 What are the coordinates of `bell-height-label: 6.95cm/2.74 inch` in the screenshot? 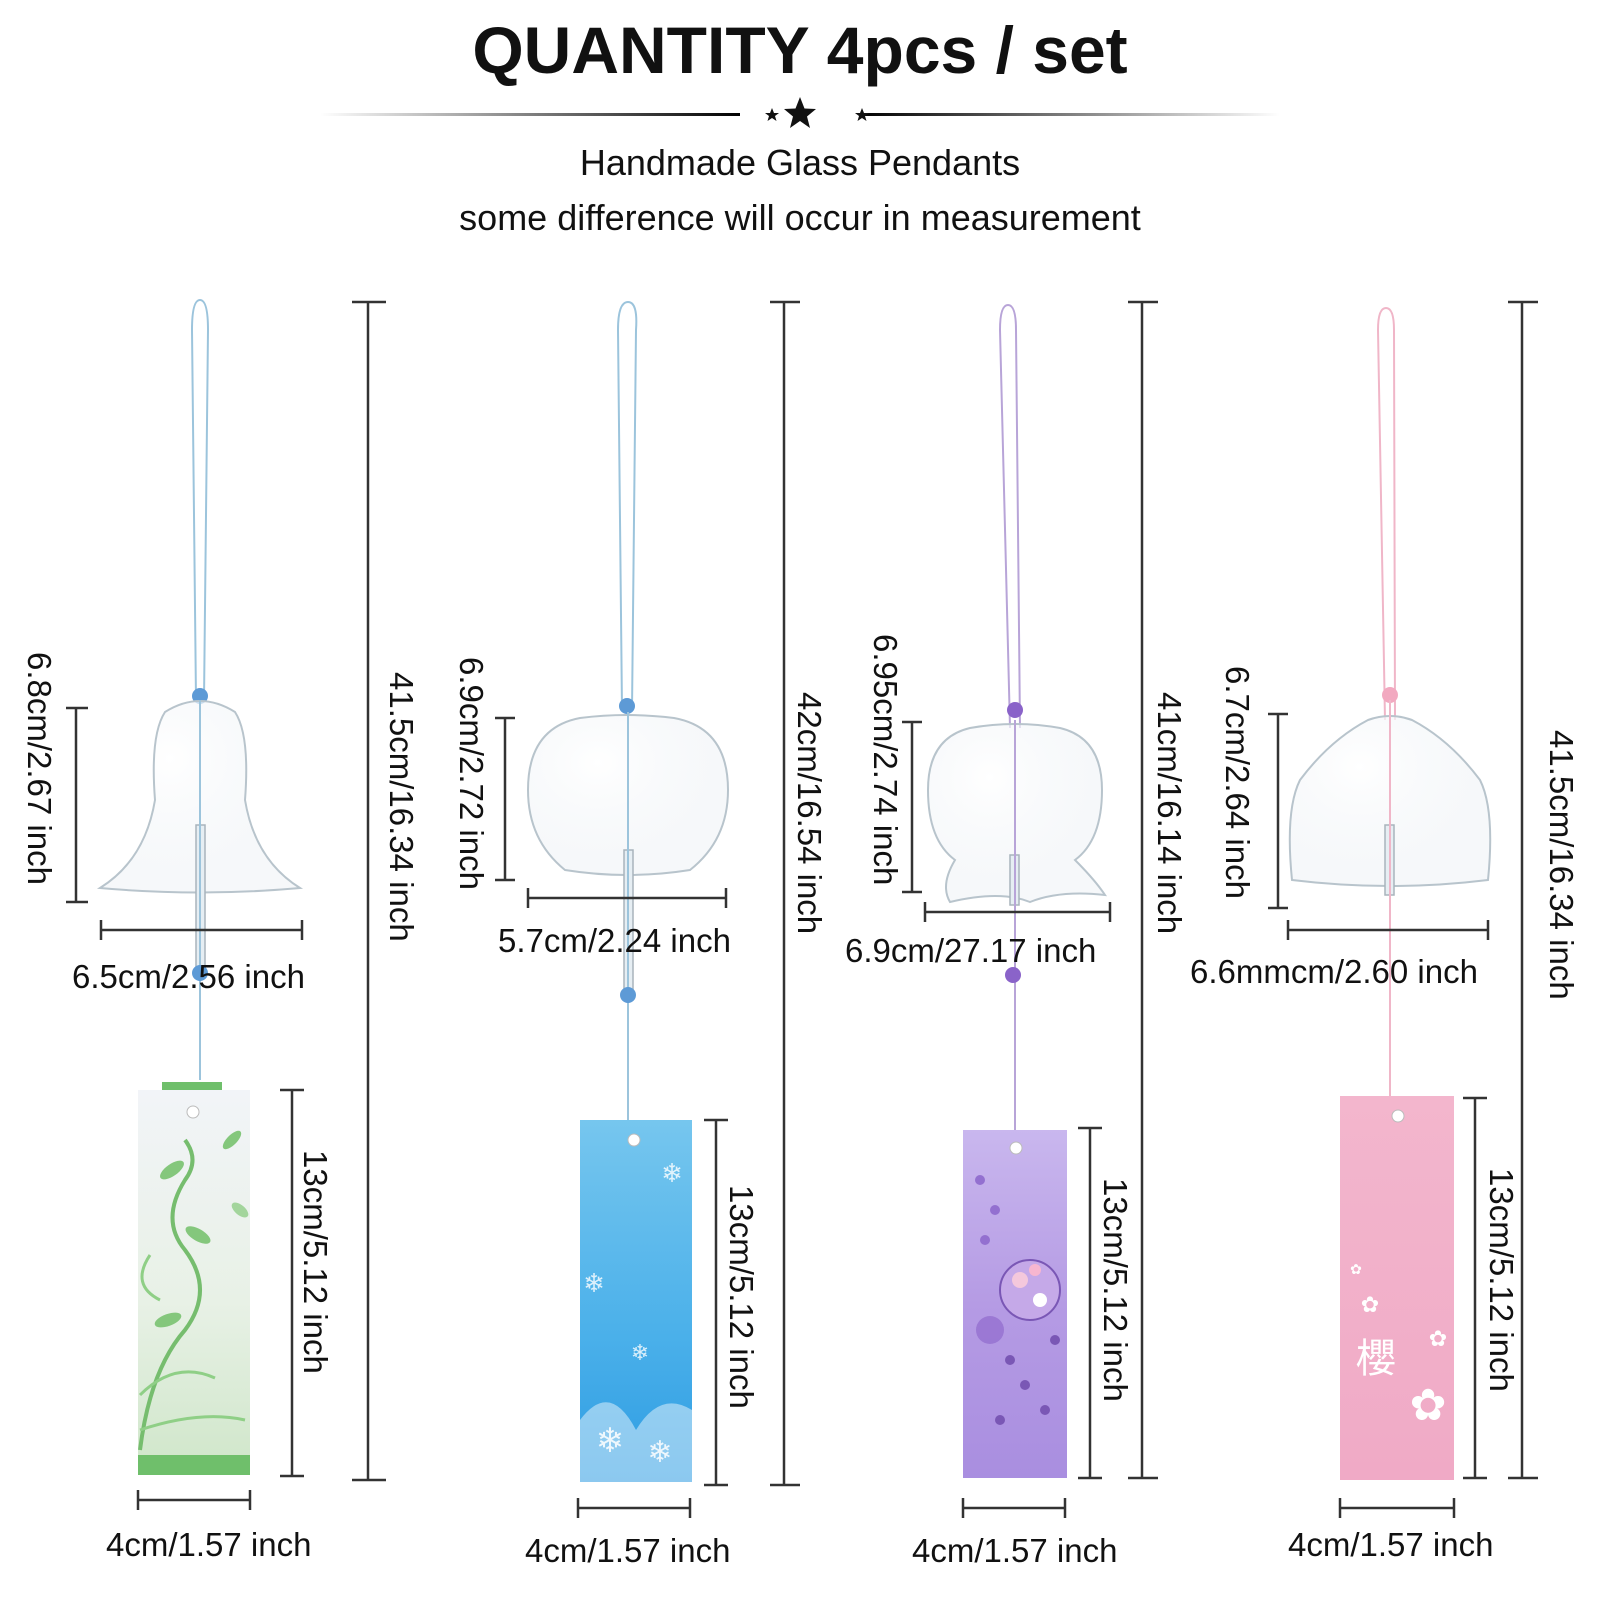 It's located at (885, 760).